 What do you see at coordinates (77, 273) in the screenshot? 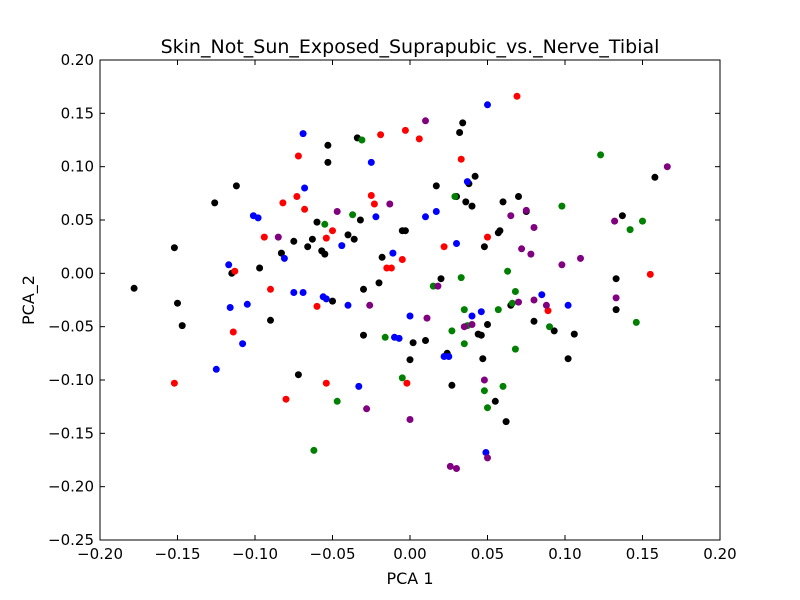
I see `y-tick-label: 0.00` at bounding box center [77, 273].